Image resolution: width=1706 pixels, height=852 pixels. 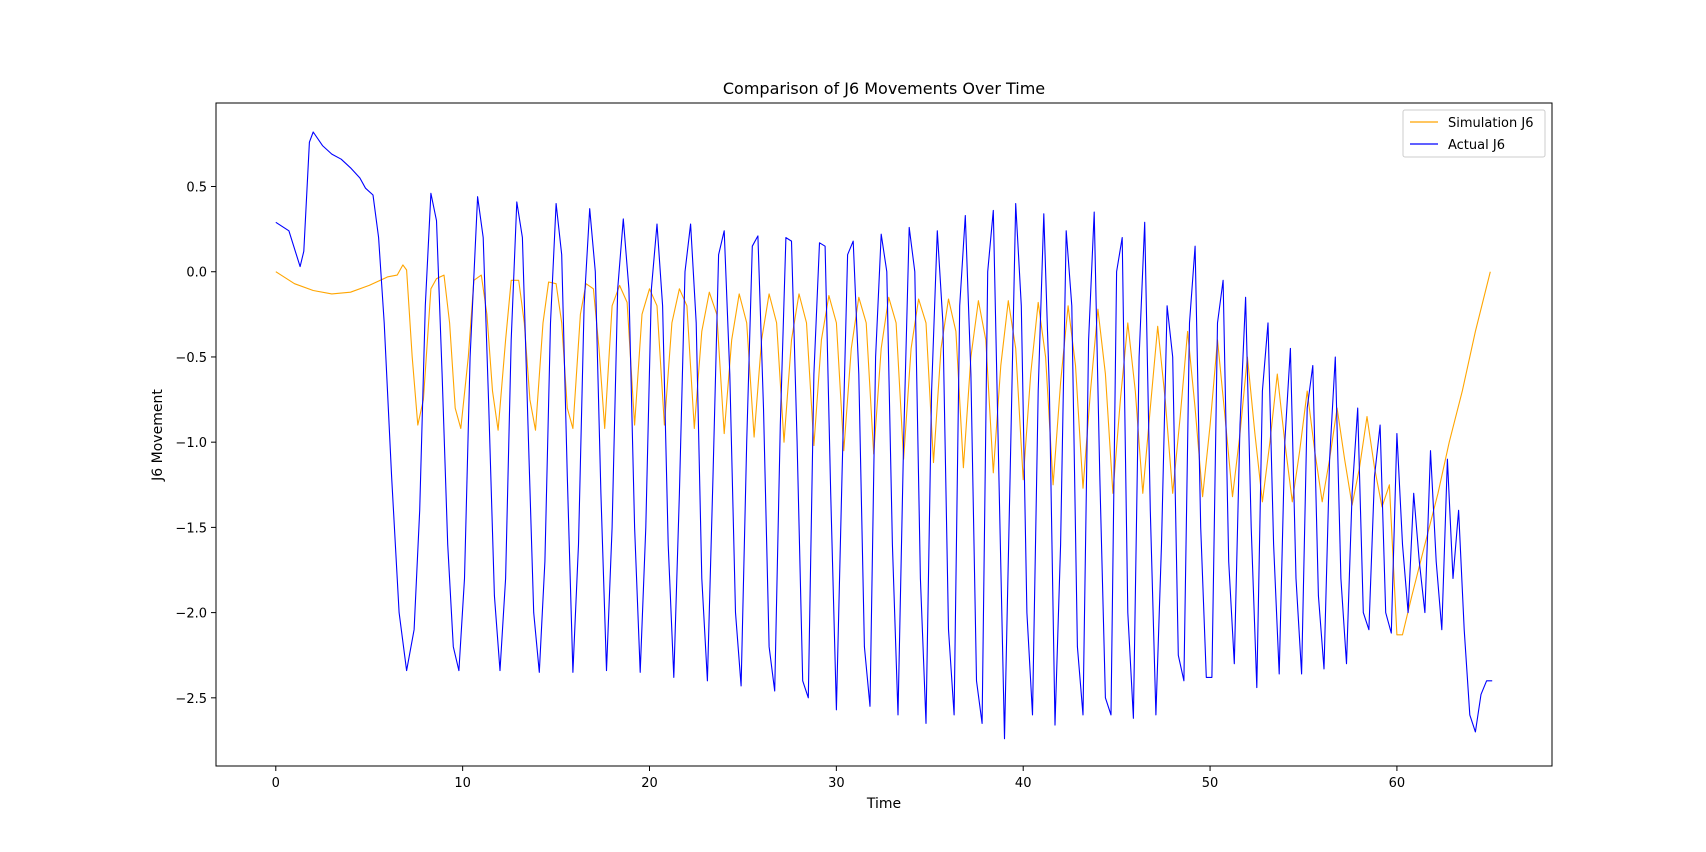 I want to click on x-tick-label: 60, so click(x=1397, y=783).